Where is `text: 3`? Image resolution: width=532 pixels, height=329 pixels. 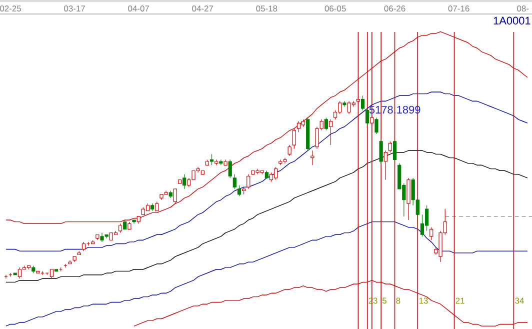
text: 3 is located at coordinates (375, 301).